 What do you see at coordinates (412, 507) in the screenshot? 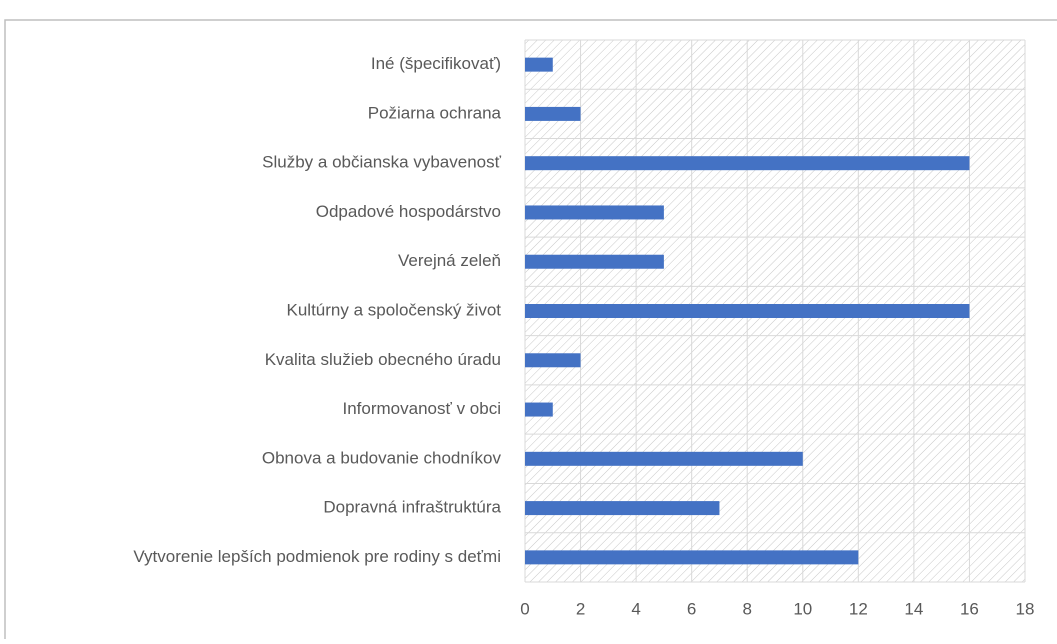
I see `y-tick-label: Dopravná infraštruktúra` at bounding box center [412, 507].